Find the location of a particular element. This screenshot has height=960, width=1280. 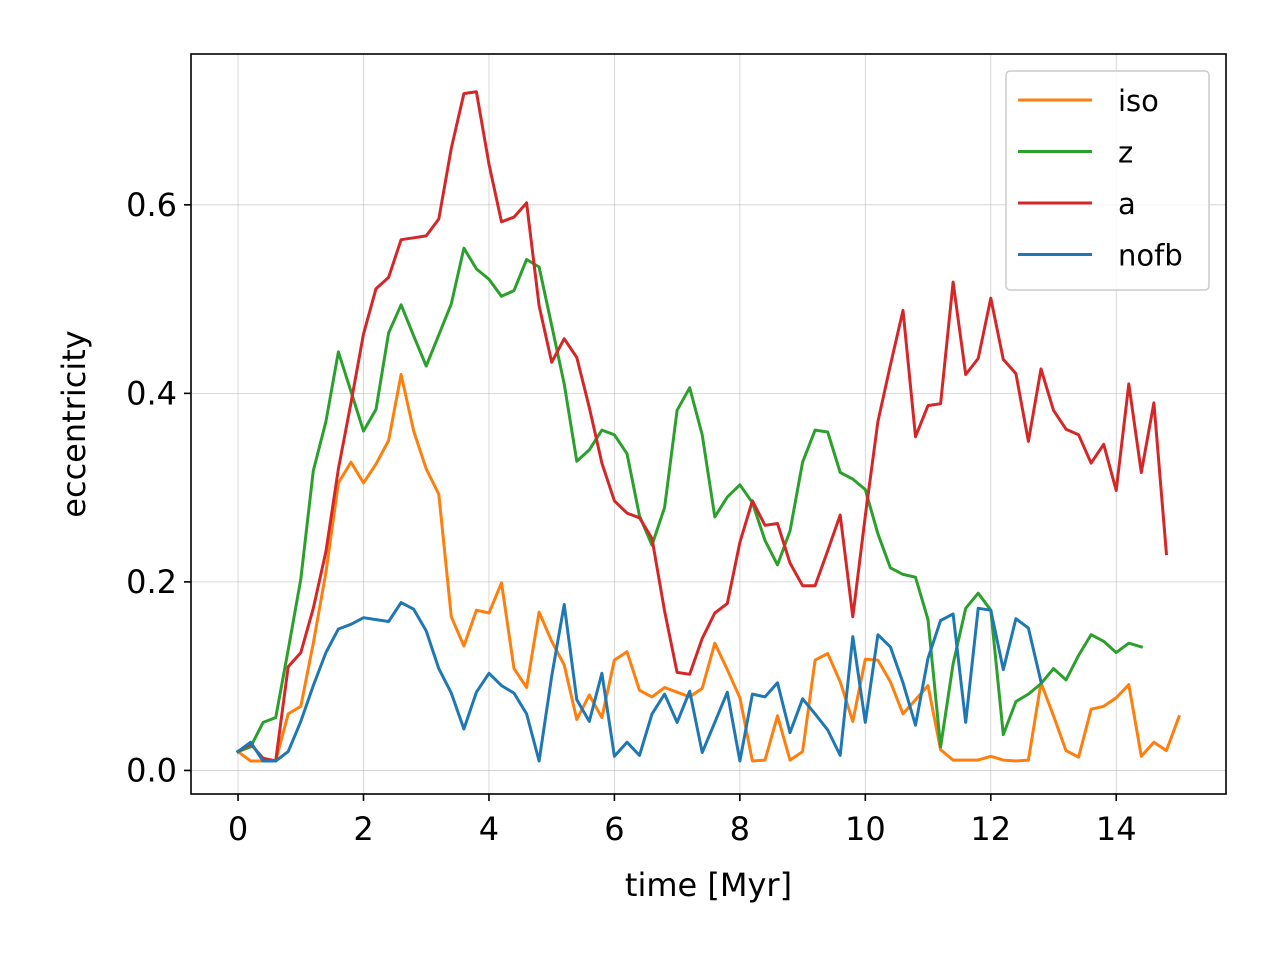

y-tick-label: 0.0 is located at coordinates (151, 770).